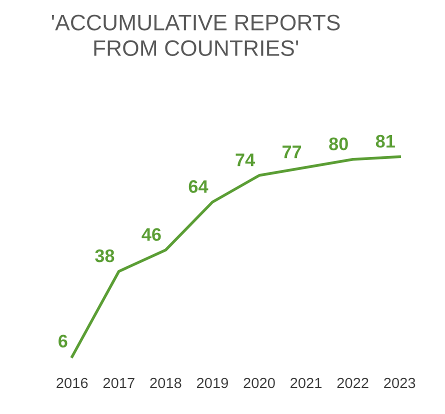 The image size is (445, 414). Describe the element at coordinates (212, 383) in the screenshot. I see `x-tick-label: 2019` at that location.